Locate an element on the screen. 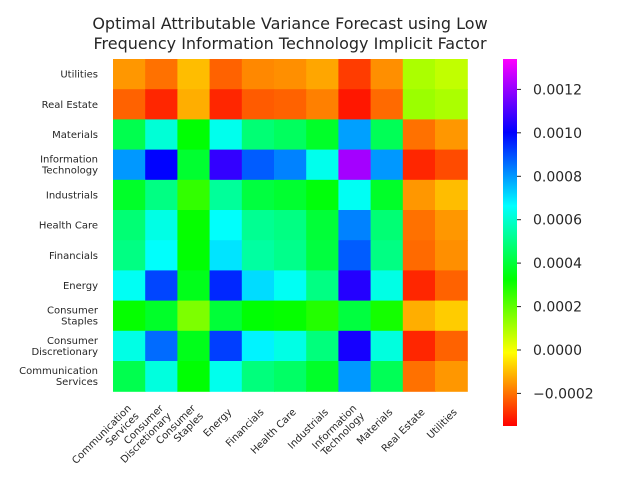 The image size is (640, 480). row-label: Industrials is located at coordinates (72, 195).